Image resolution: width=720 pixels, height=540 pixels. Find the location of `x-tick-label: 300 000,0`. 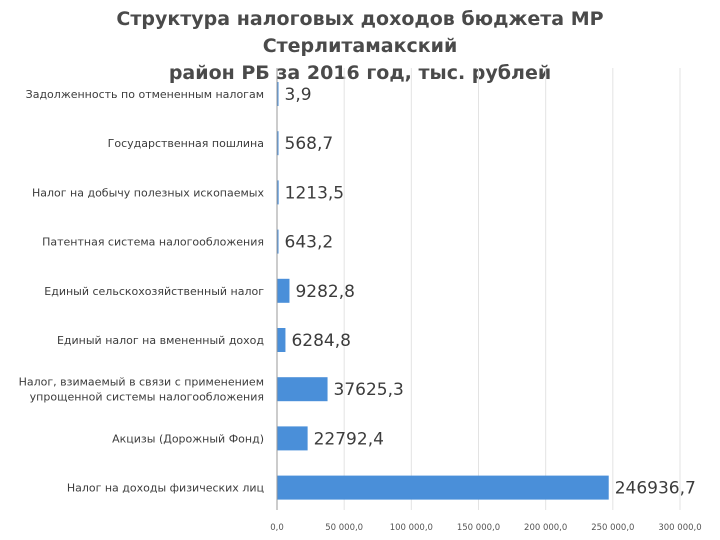

x-tick-label: 300 000,0 is located at coordinates (679, 528).